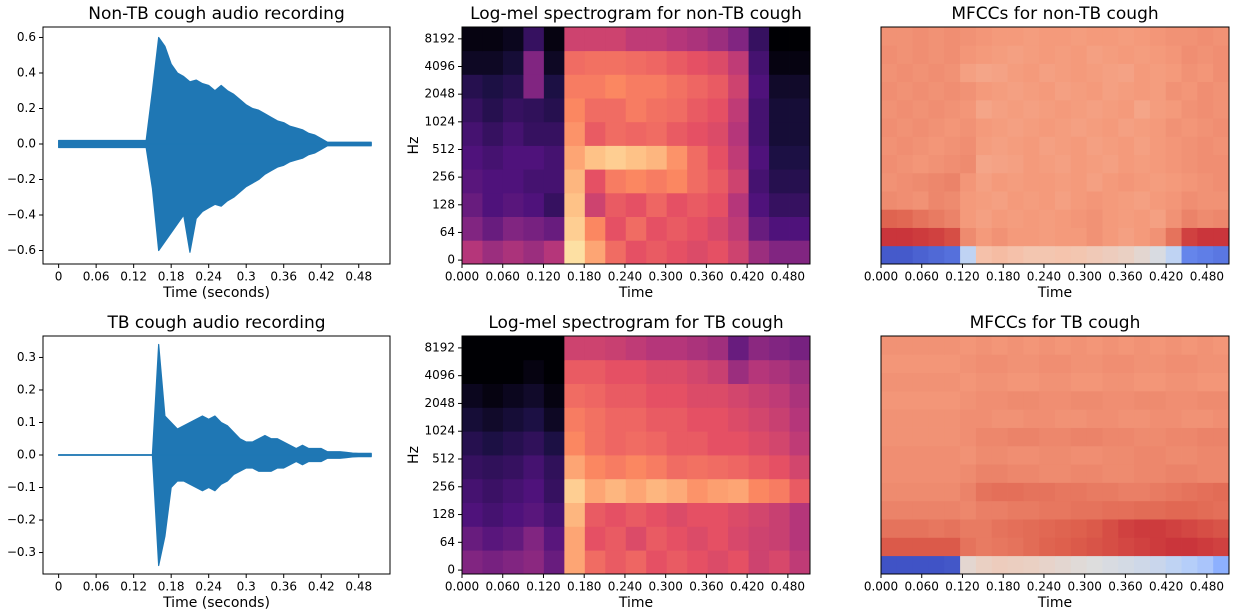  What do you see at coordinates (208, 277) in the screenshot?
I see `x-tick-label: 0.24` at bounding box center [208, 277].